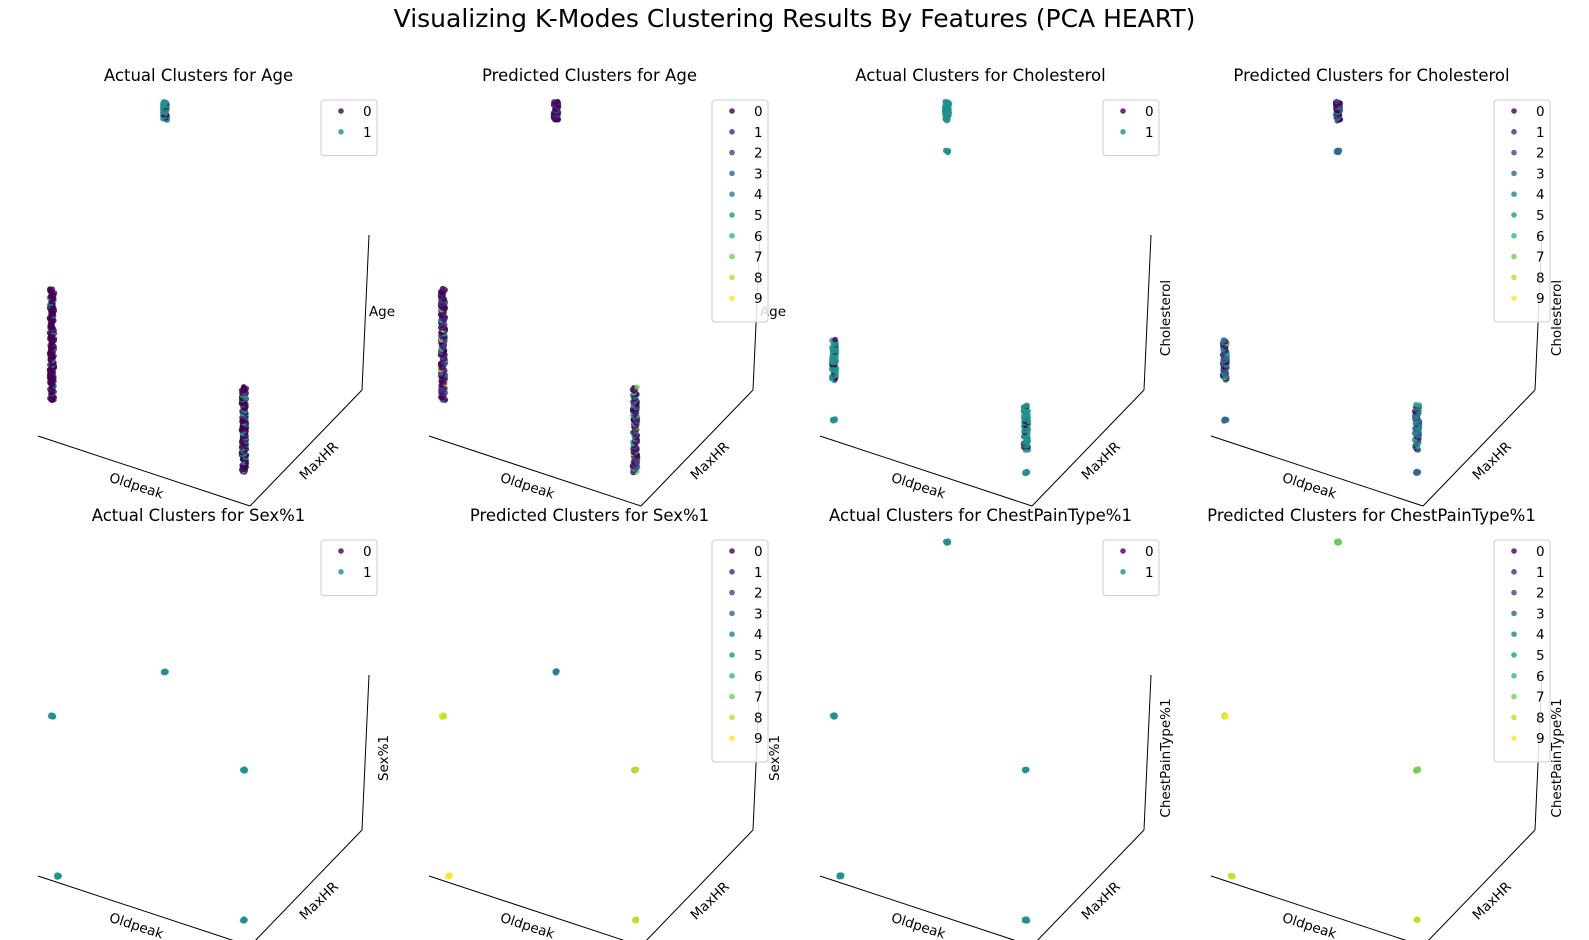  I want to click on subplot-title: Actual Clusters for Age, so click(198, 75).